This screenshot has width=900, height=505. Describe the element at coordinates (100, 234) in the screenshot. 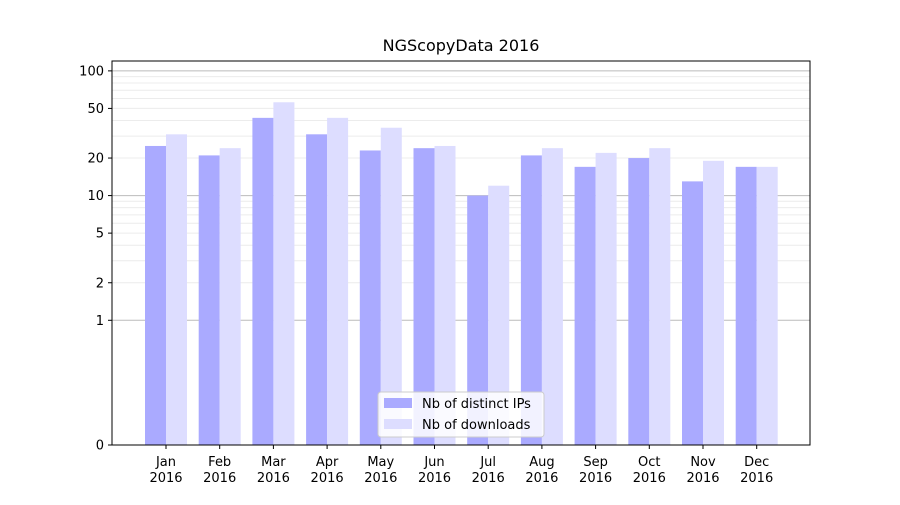

I see `y-tick-label: 5` at that location.